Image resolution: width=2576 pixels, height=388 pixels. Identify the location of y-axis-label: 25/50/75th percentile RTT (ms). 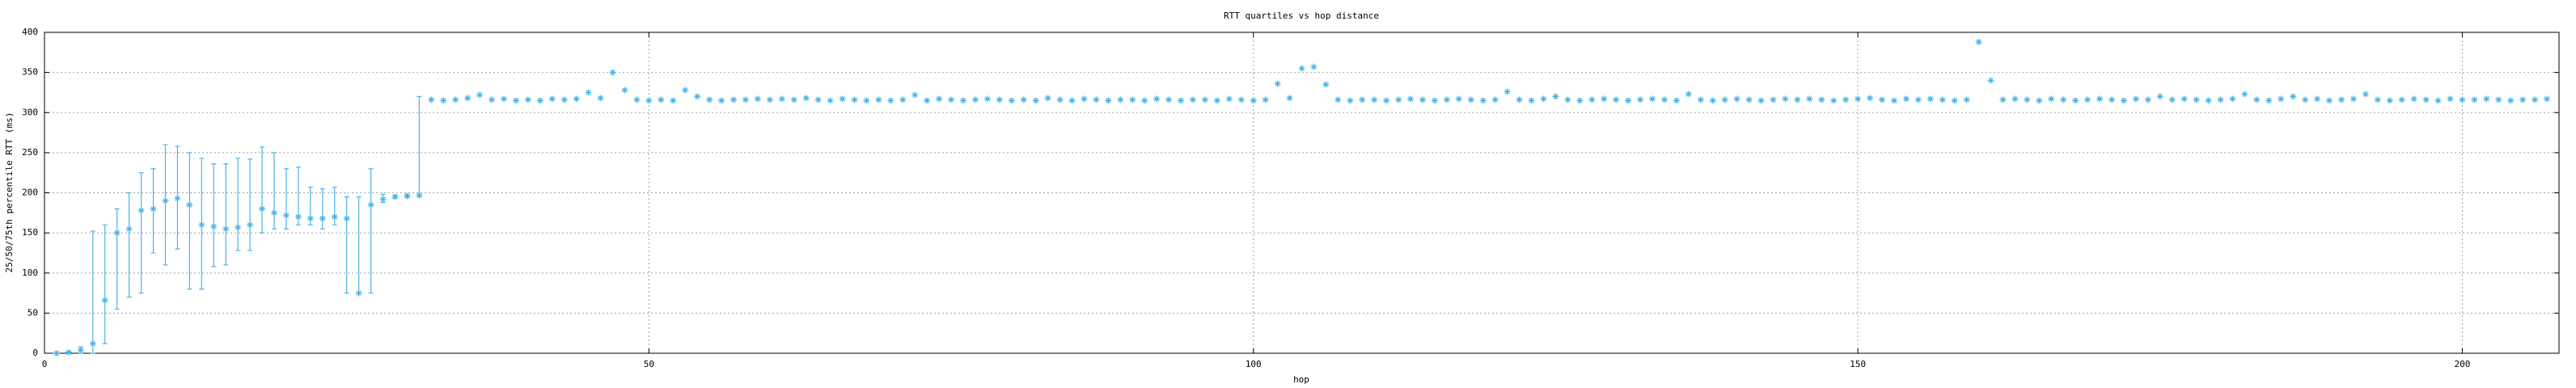
(9, 193).